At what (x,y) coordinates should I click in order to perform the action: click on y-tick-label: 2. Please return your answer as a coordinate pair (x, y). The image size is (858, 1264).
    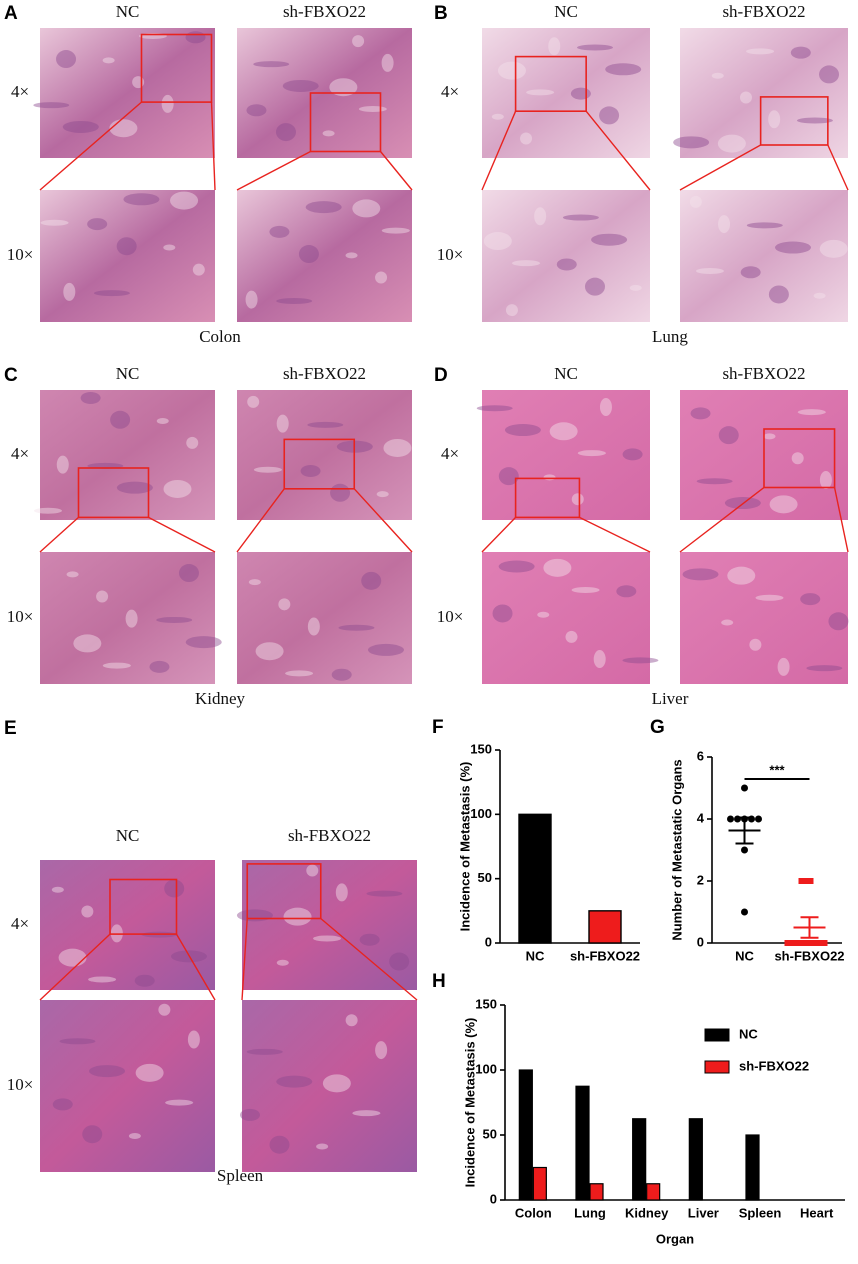
    Looking at the image, I should click on (700, 879).